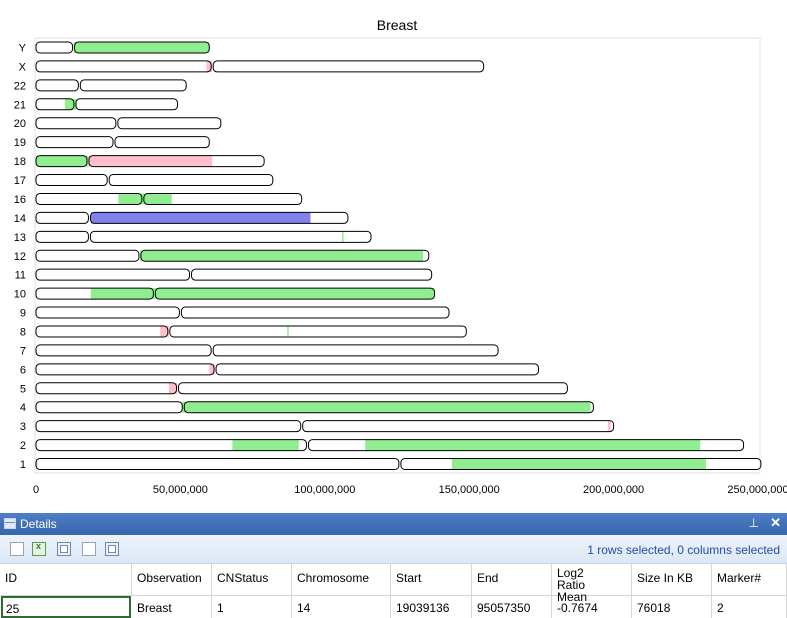  Describe the element at coordinates (89, 549) in the screenshot. I see `copy-icon` at that location.